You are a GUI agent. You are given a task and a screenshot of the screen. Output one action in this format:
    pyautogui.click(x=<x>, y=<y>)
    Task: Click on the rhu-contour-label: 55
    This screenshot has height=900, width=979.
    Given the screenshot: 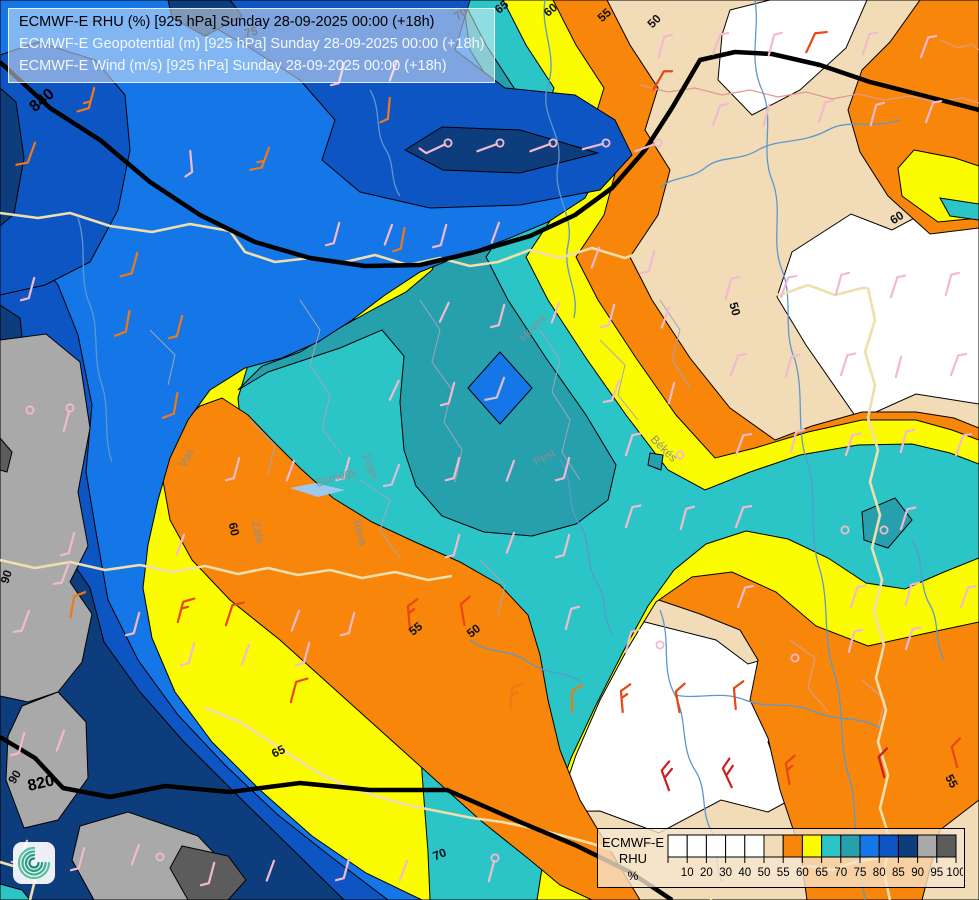 What is the action you would take?
    pyautogui.click(x=951, y=781)
    